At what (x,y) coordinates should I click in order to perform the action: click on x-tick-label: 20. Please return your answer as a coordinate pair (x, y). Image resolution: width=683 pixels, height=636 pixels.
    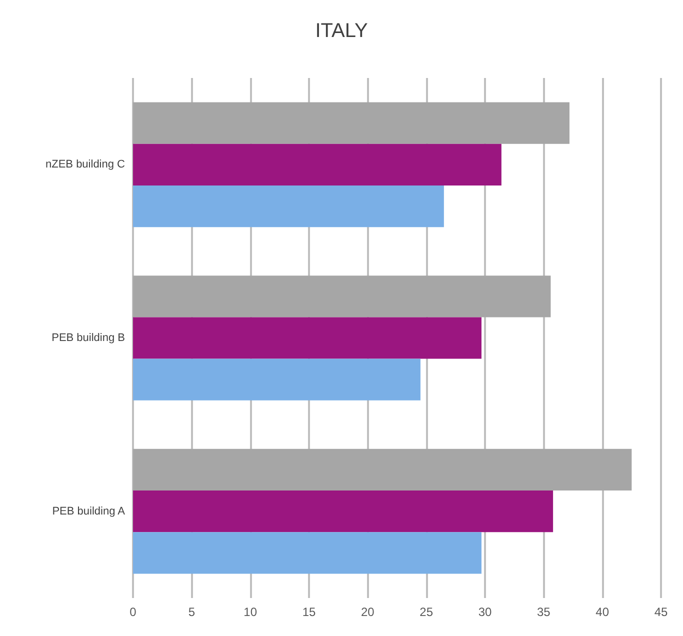
    Looking at the image, I should click on (367, 612).